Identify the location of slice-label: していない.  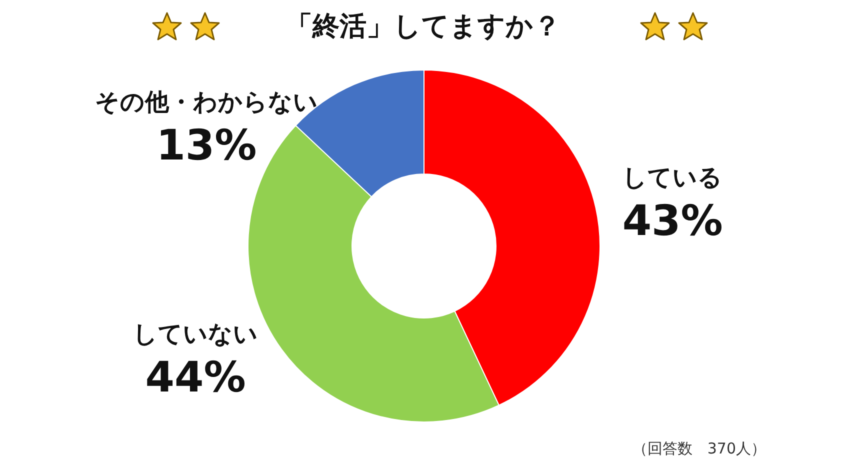
(195, 334).